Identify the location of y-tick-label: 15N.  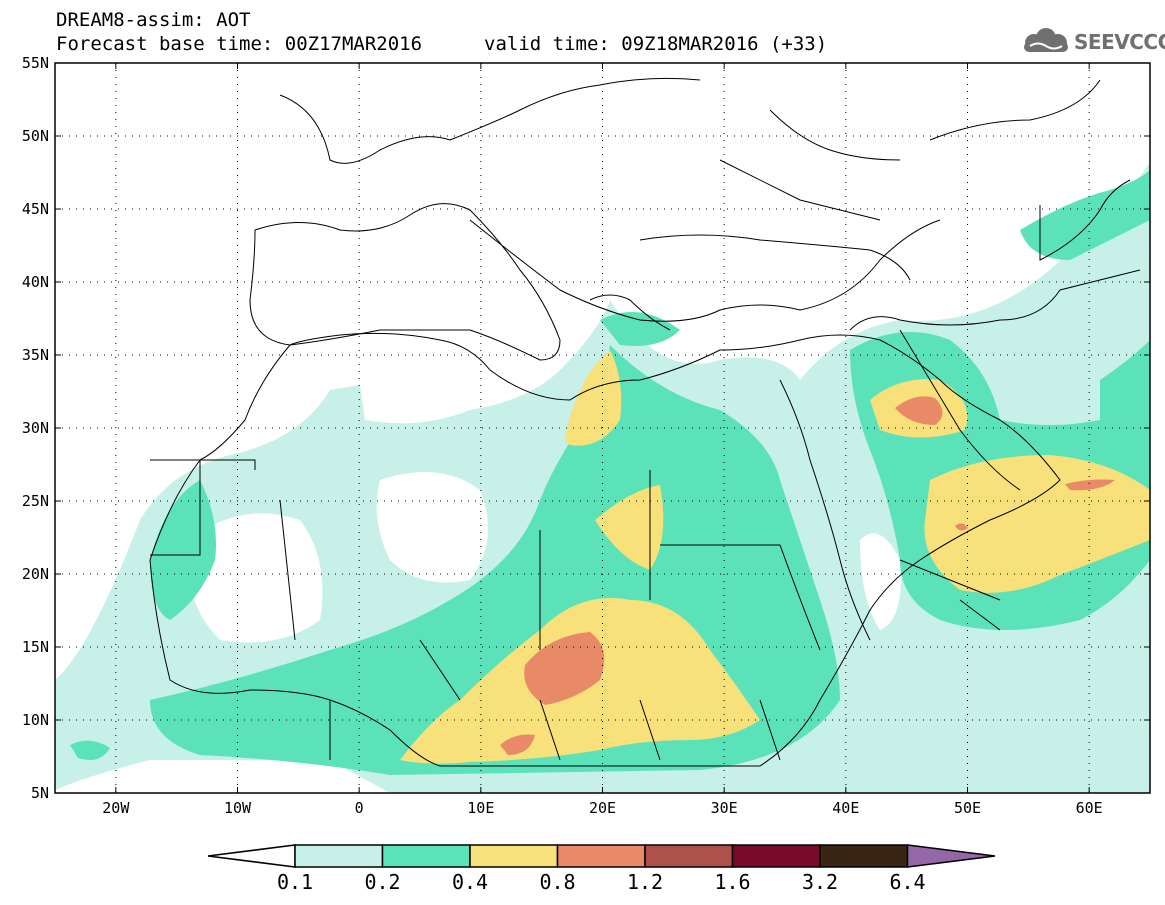
(35, 647).